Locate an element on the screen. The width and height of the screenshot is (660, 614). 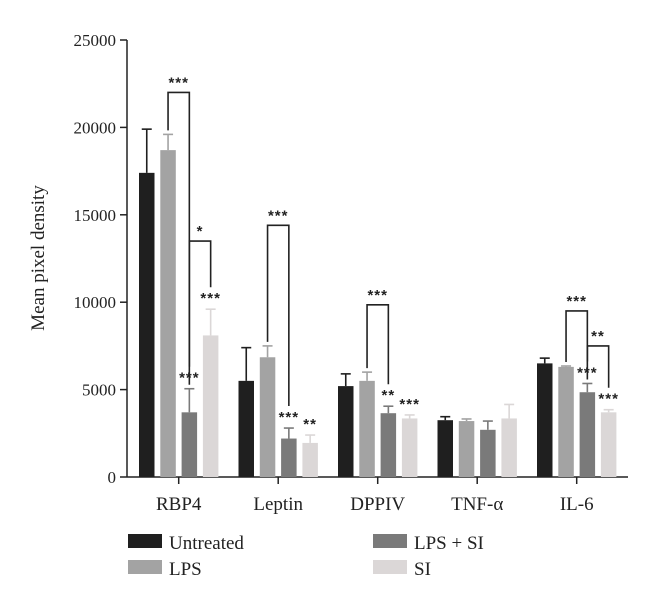
legend-label: LPS + SI is located at coordinates (449, 543).